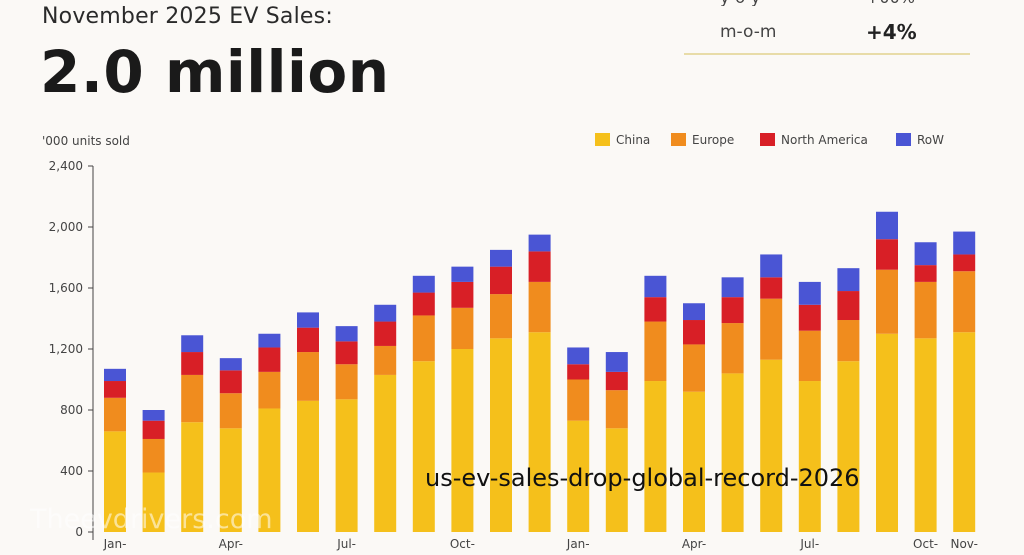 The height and width of the screenshot is (555, 1024). I want to click on y-axis-label: '000 units sold, so click(86, 141).